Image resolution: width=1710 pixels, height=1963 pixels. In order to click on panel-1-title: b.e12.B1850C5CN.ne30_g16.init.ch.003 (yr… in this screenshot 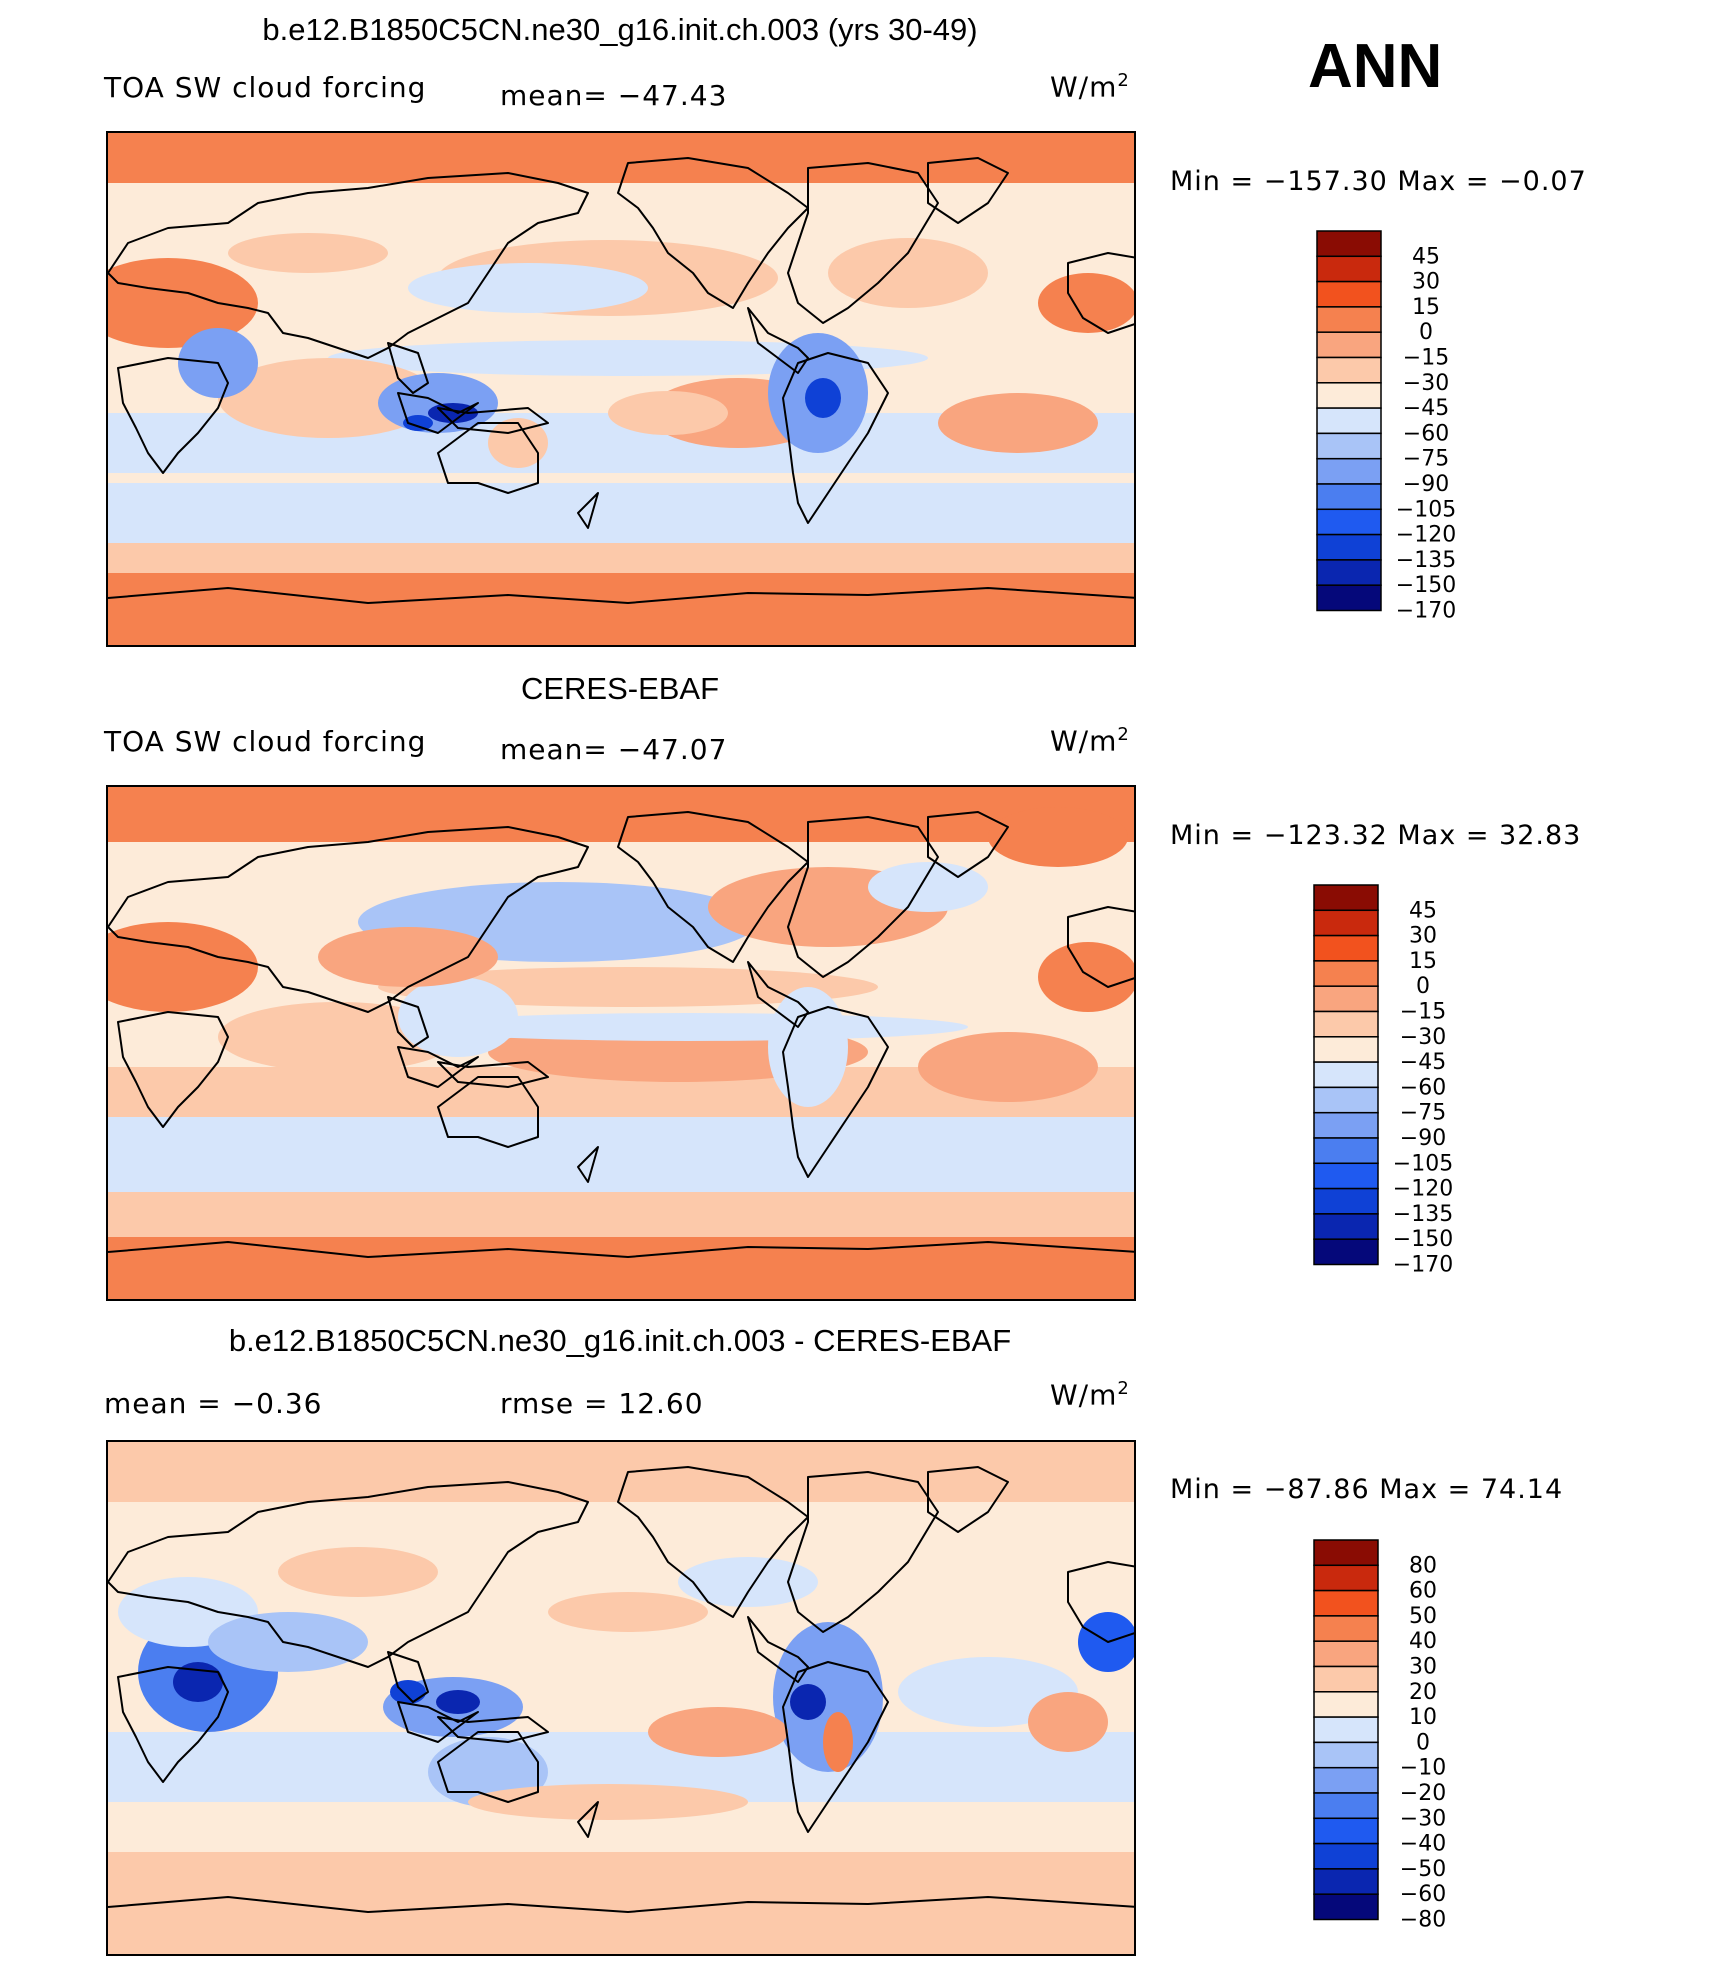, I will do `click(620, 29)`.